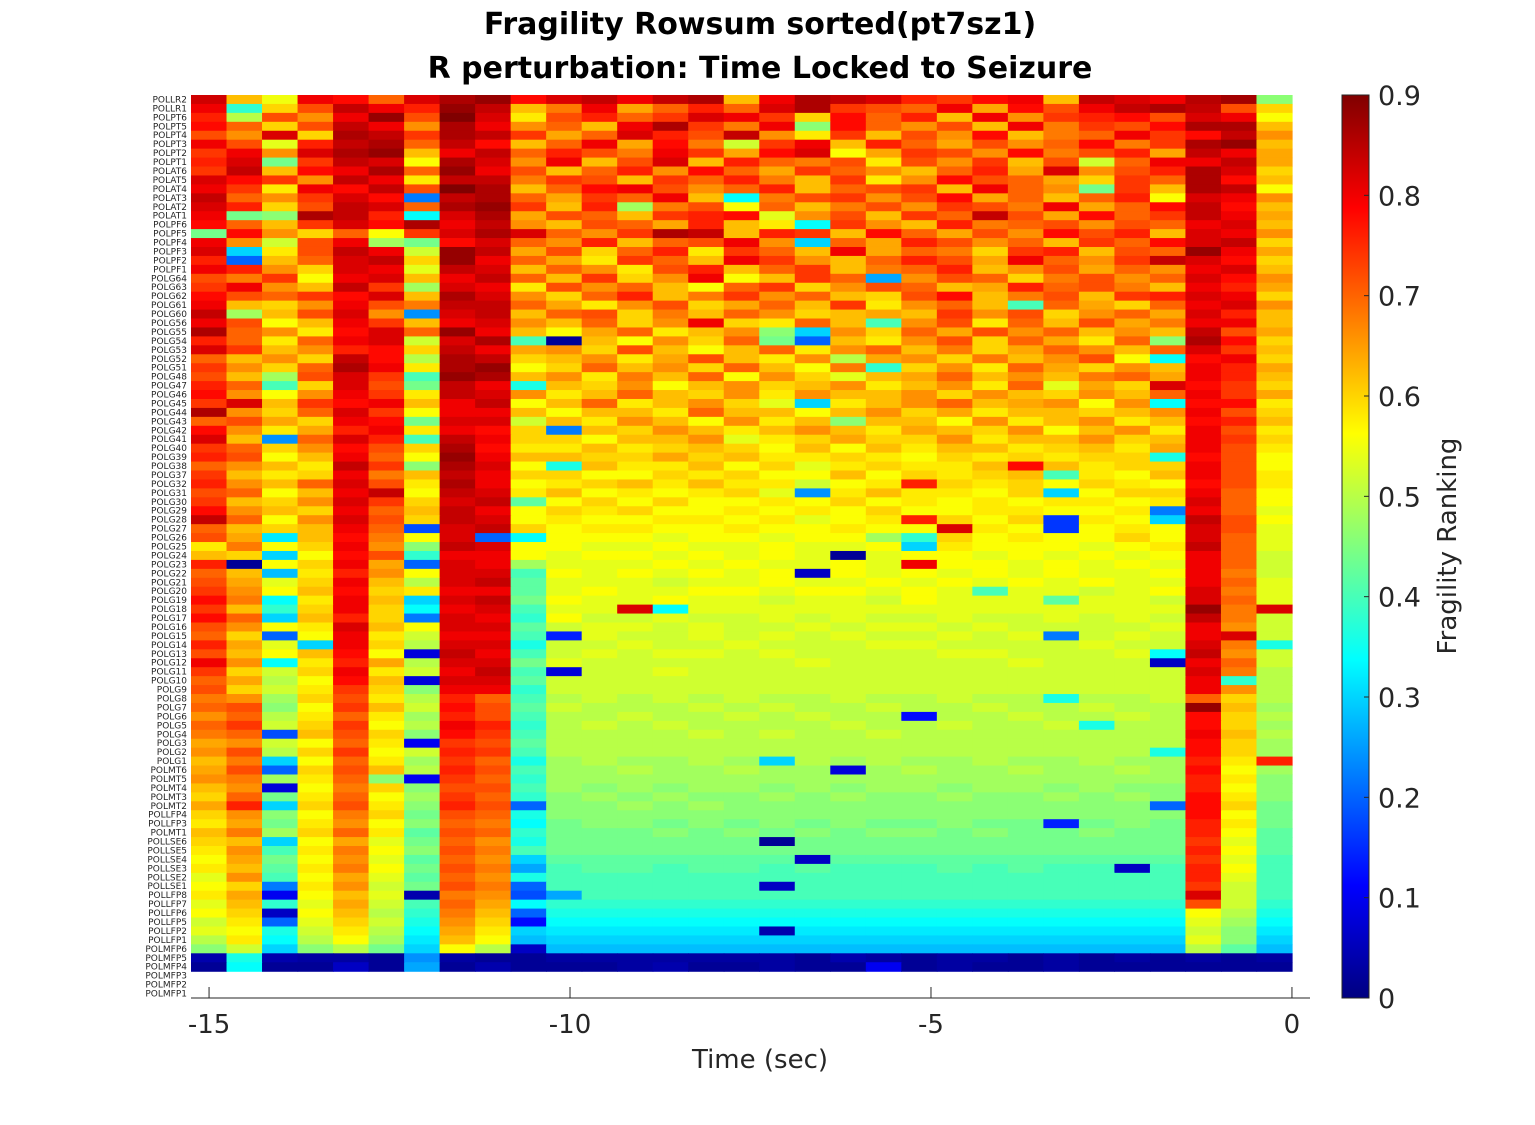 The width and height of the screenshot is (1535, 1125). Describe the element at coordinates (166, 986) in the screenshot. I see `channel-label: POLMFP2` at that location.